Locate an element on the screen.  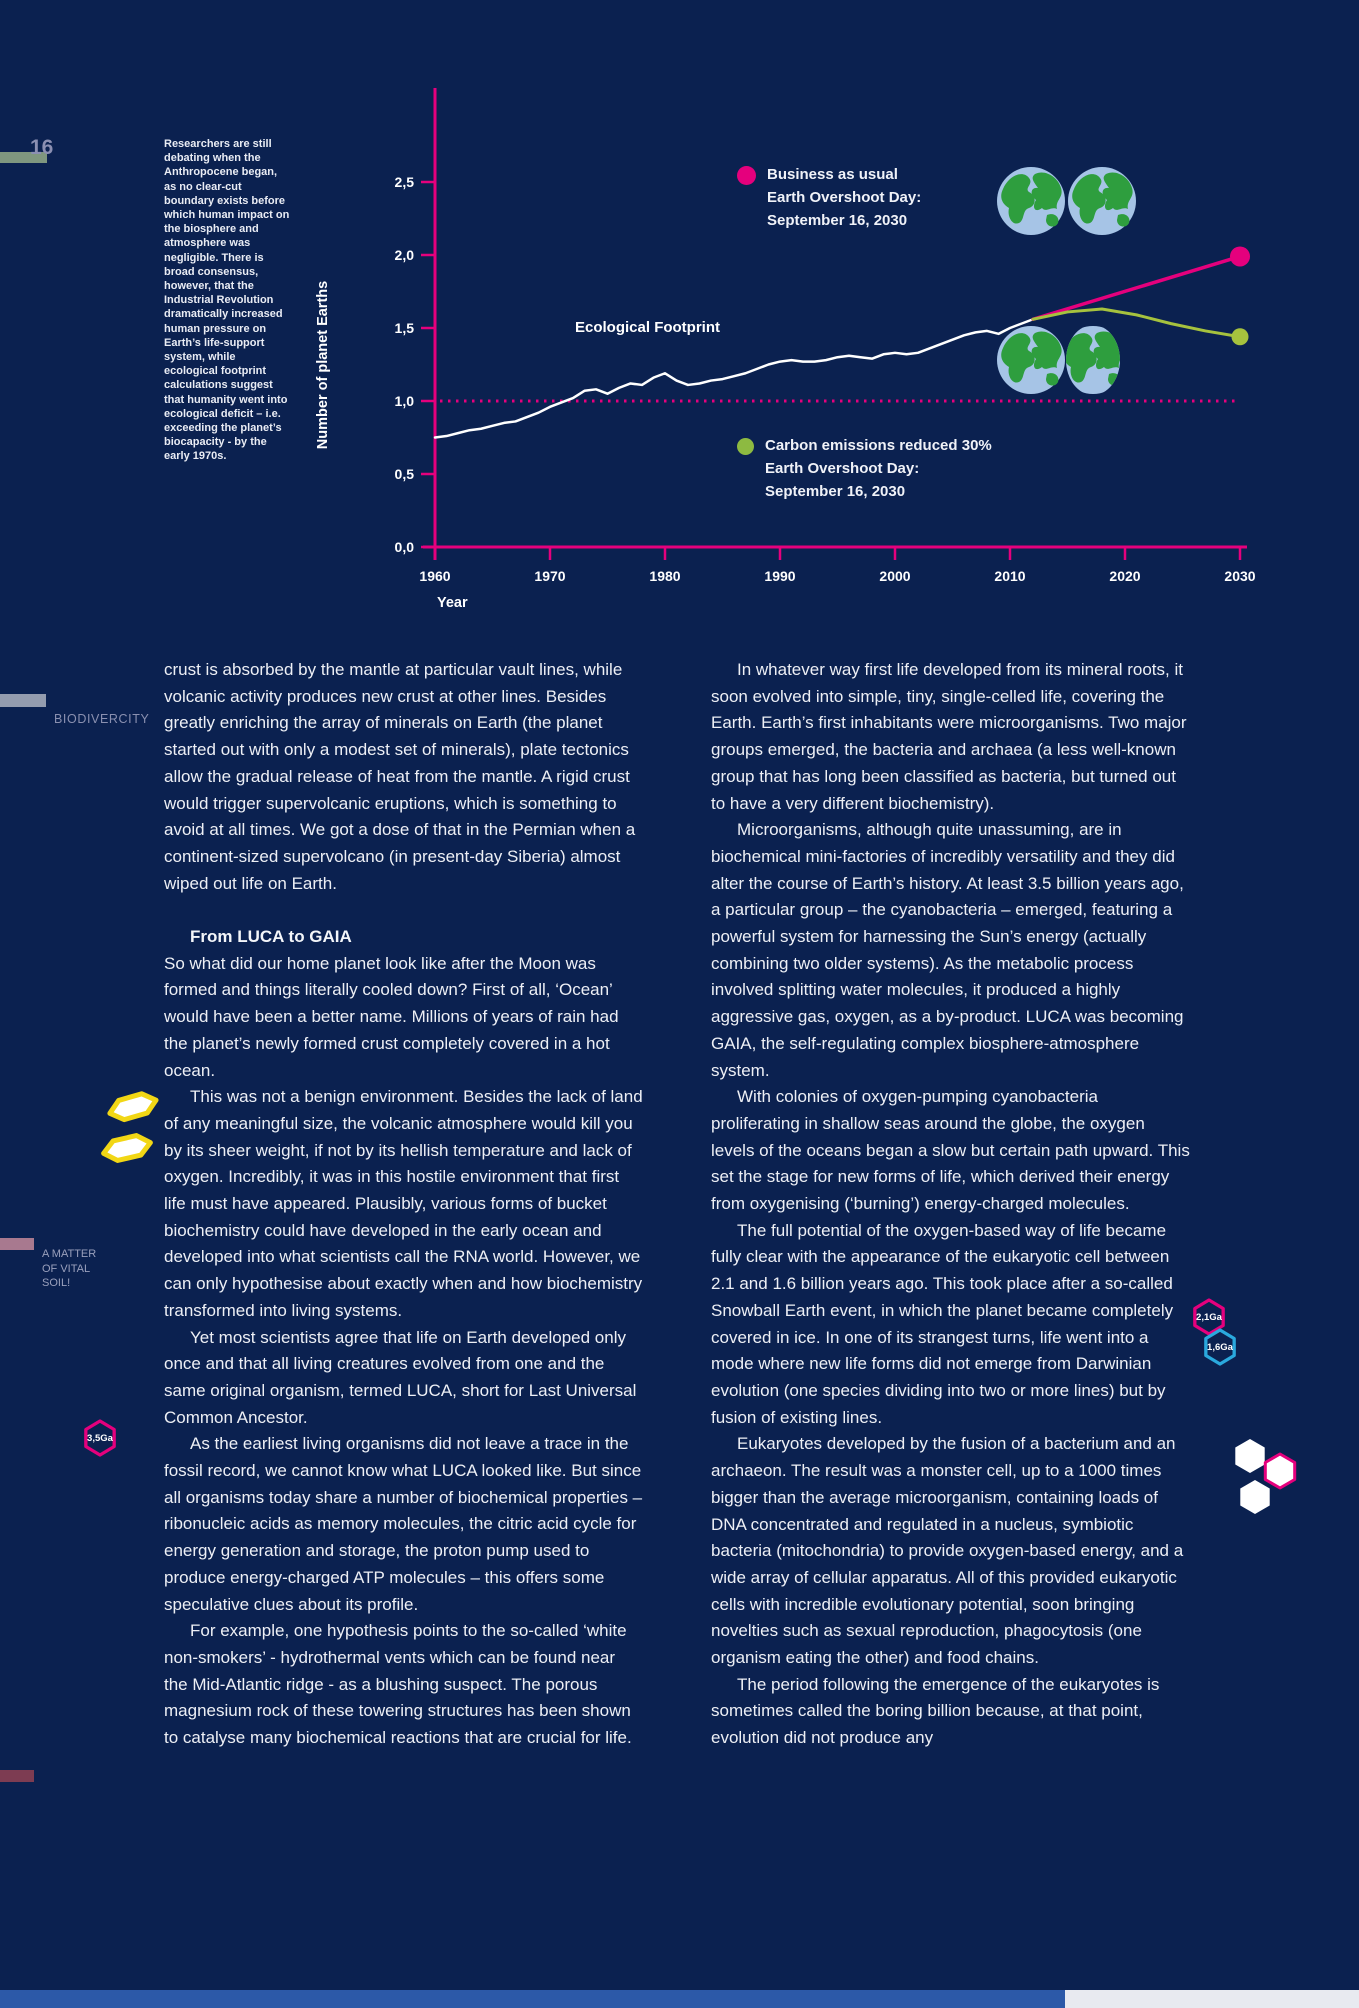
chapter-label-biodivercity: BIODIVERCITY is located at coordinates (102, 719).